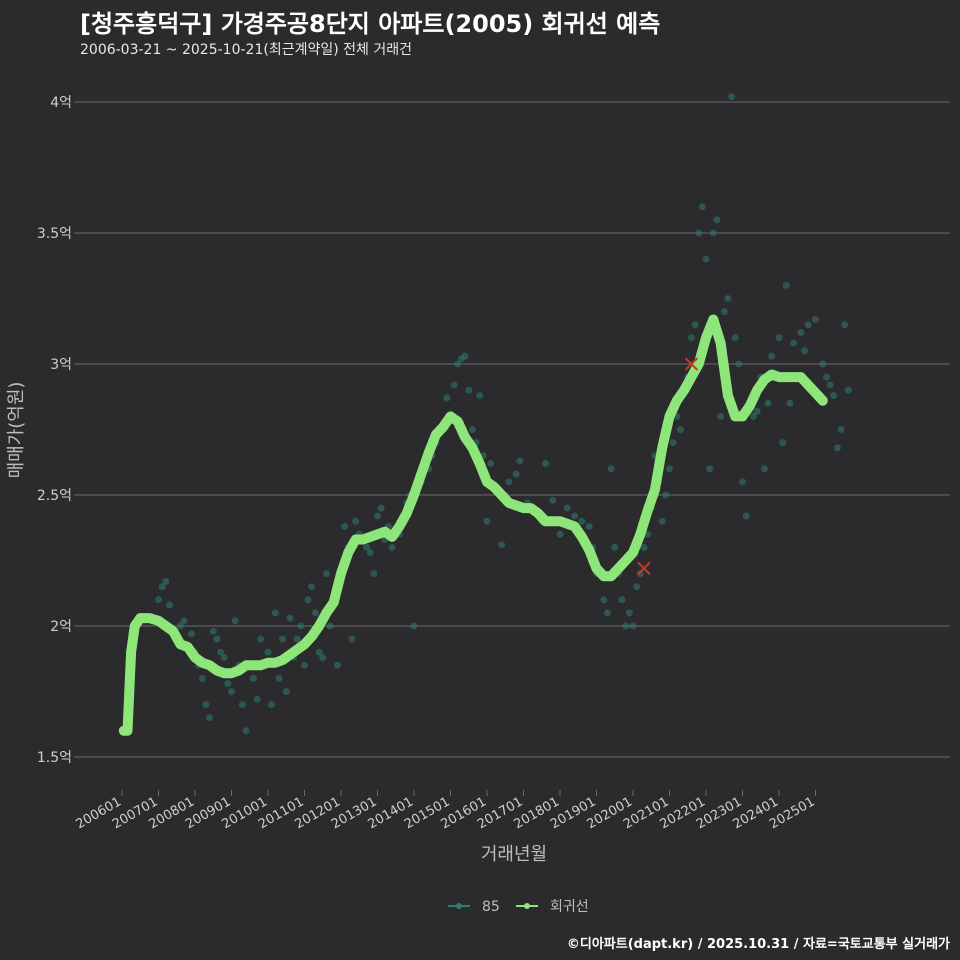 The height and width of the screenshot is (960, 960). I want to click on chart-subtitle: 2006-03-21 ~ 2025-10-21(최근계약일) 전체 거래건, so click(246, 50).